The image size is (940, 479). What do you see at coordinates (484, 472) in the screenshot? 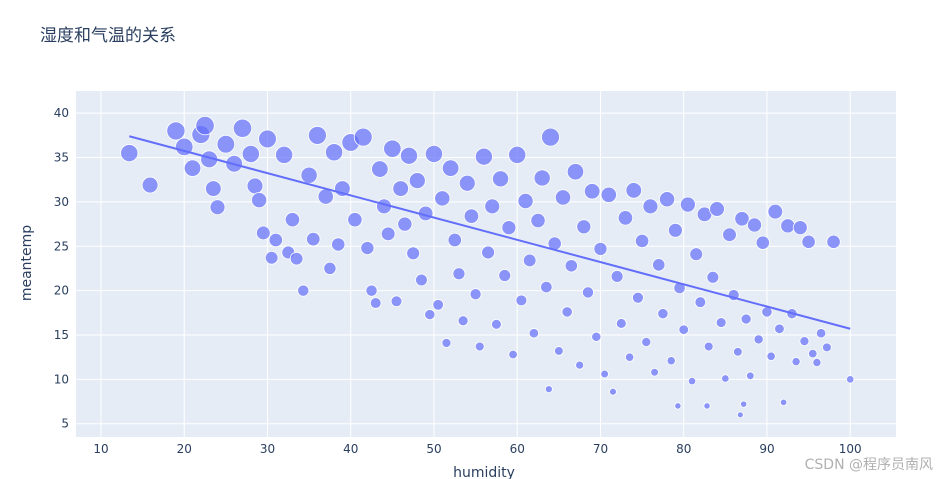
I see `x-axis-title: humidity` at bounding box center [484, 472].